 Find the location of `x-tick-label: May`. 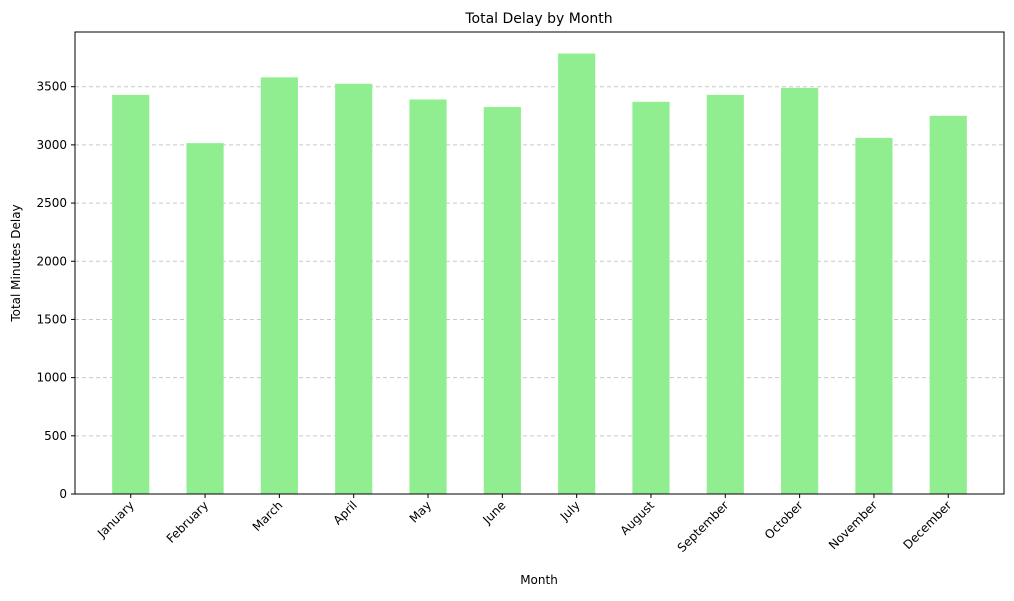

x-tick-label: May is located at coordinates (420, 511).